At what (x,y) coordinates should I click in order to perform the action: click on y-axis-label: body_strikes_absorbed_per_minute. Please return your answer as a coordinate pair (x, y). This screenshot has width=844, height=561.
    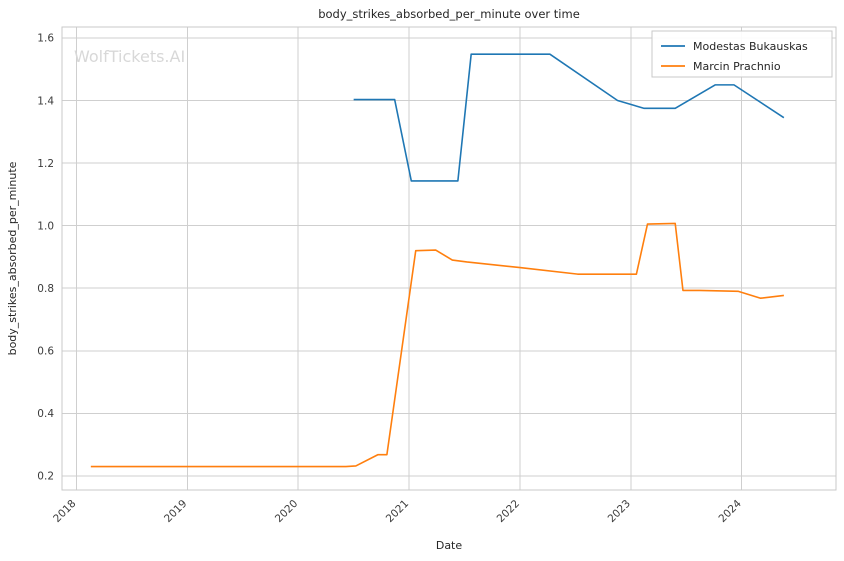
    Looking at the image, I should click on (12, 258).